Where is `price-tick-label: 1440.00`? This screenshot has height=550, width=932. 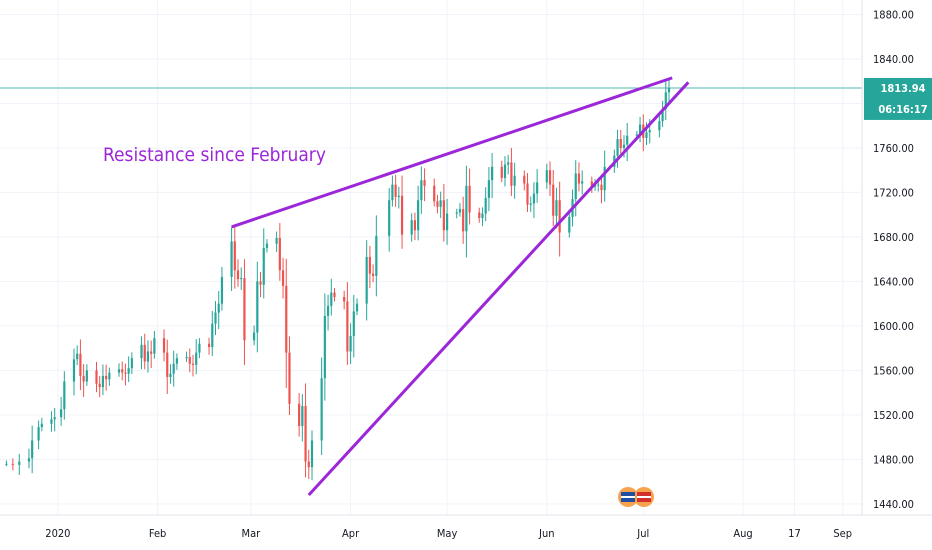
price-tick-label: 1440.00 is located at coordinates (893, 504).